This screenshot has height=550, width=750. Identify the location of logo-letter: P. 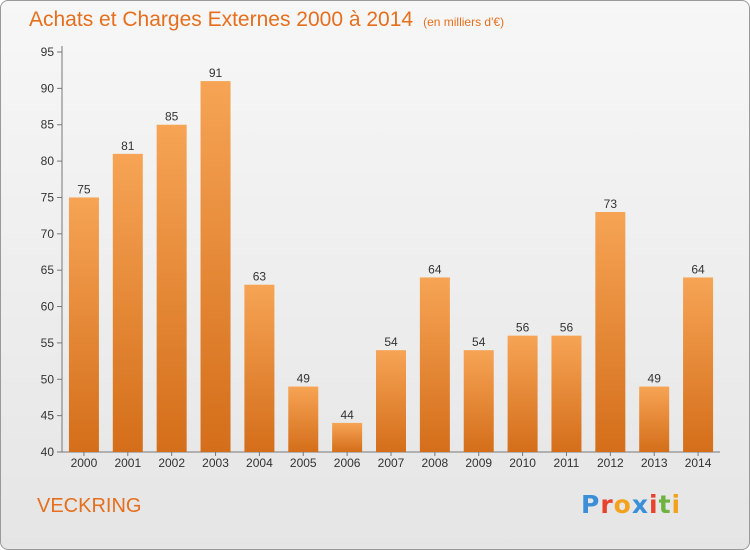
(591, 504).